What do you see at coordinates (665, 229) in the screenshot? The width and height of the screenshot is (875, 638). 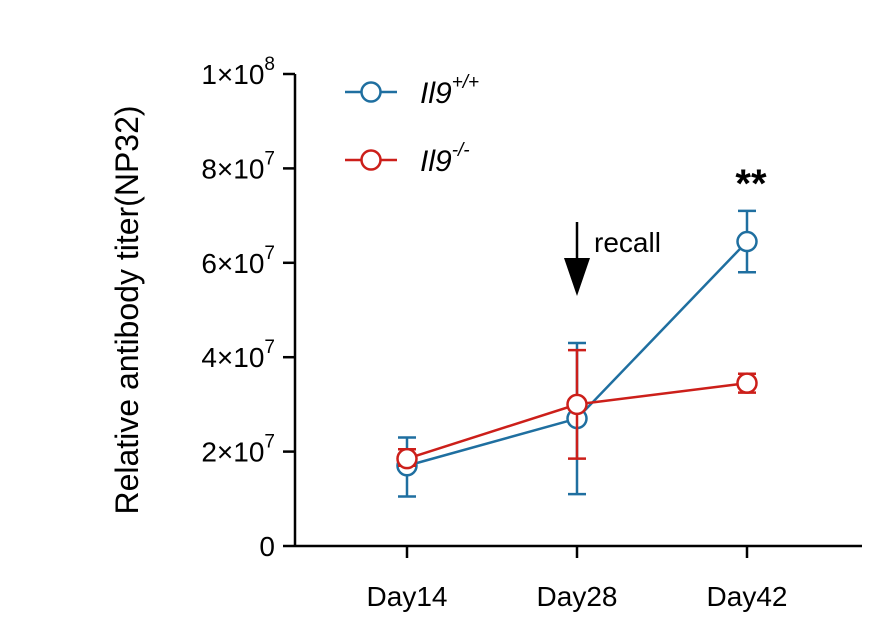 I see `annotations: recall **` at bounding box center [665, 229].